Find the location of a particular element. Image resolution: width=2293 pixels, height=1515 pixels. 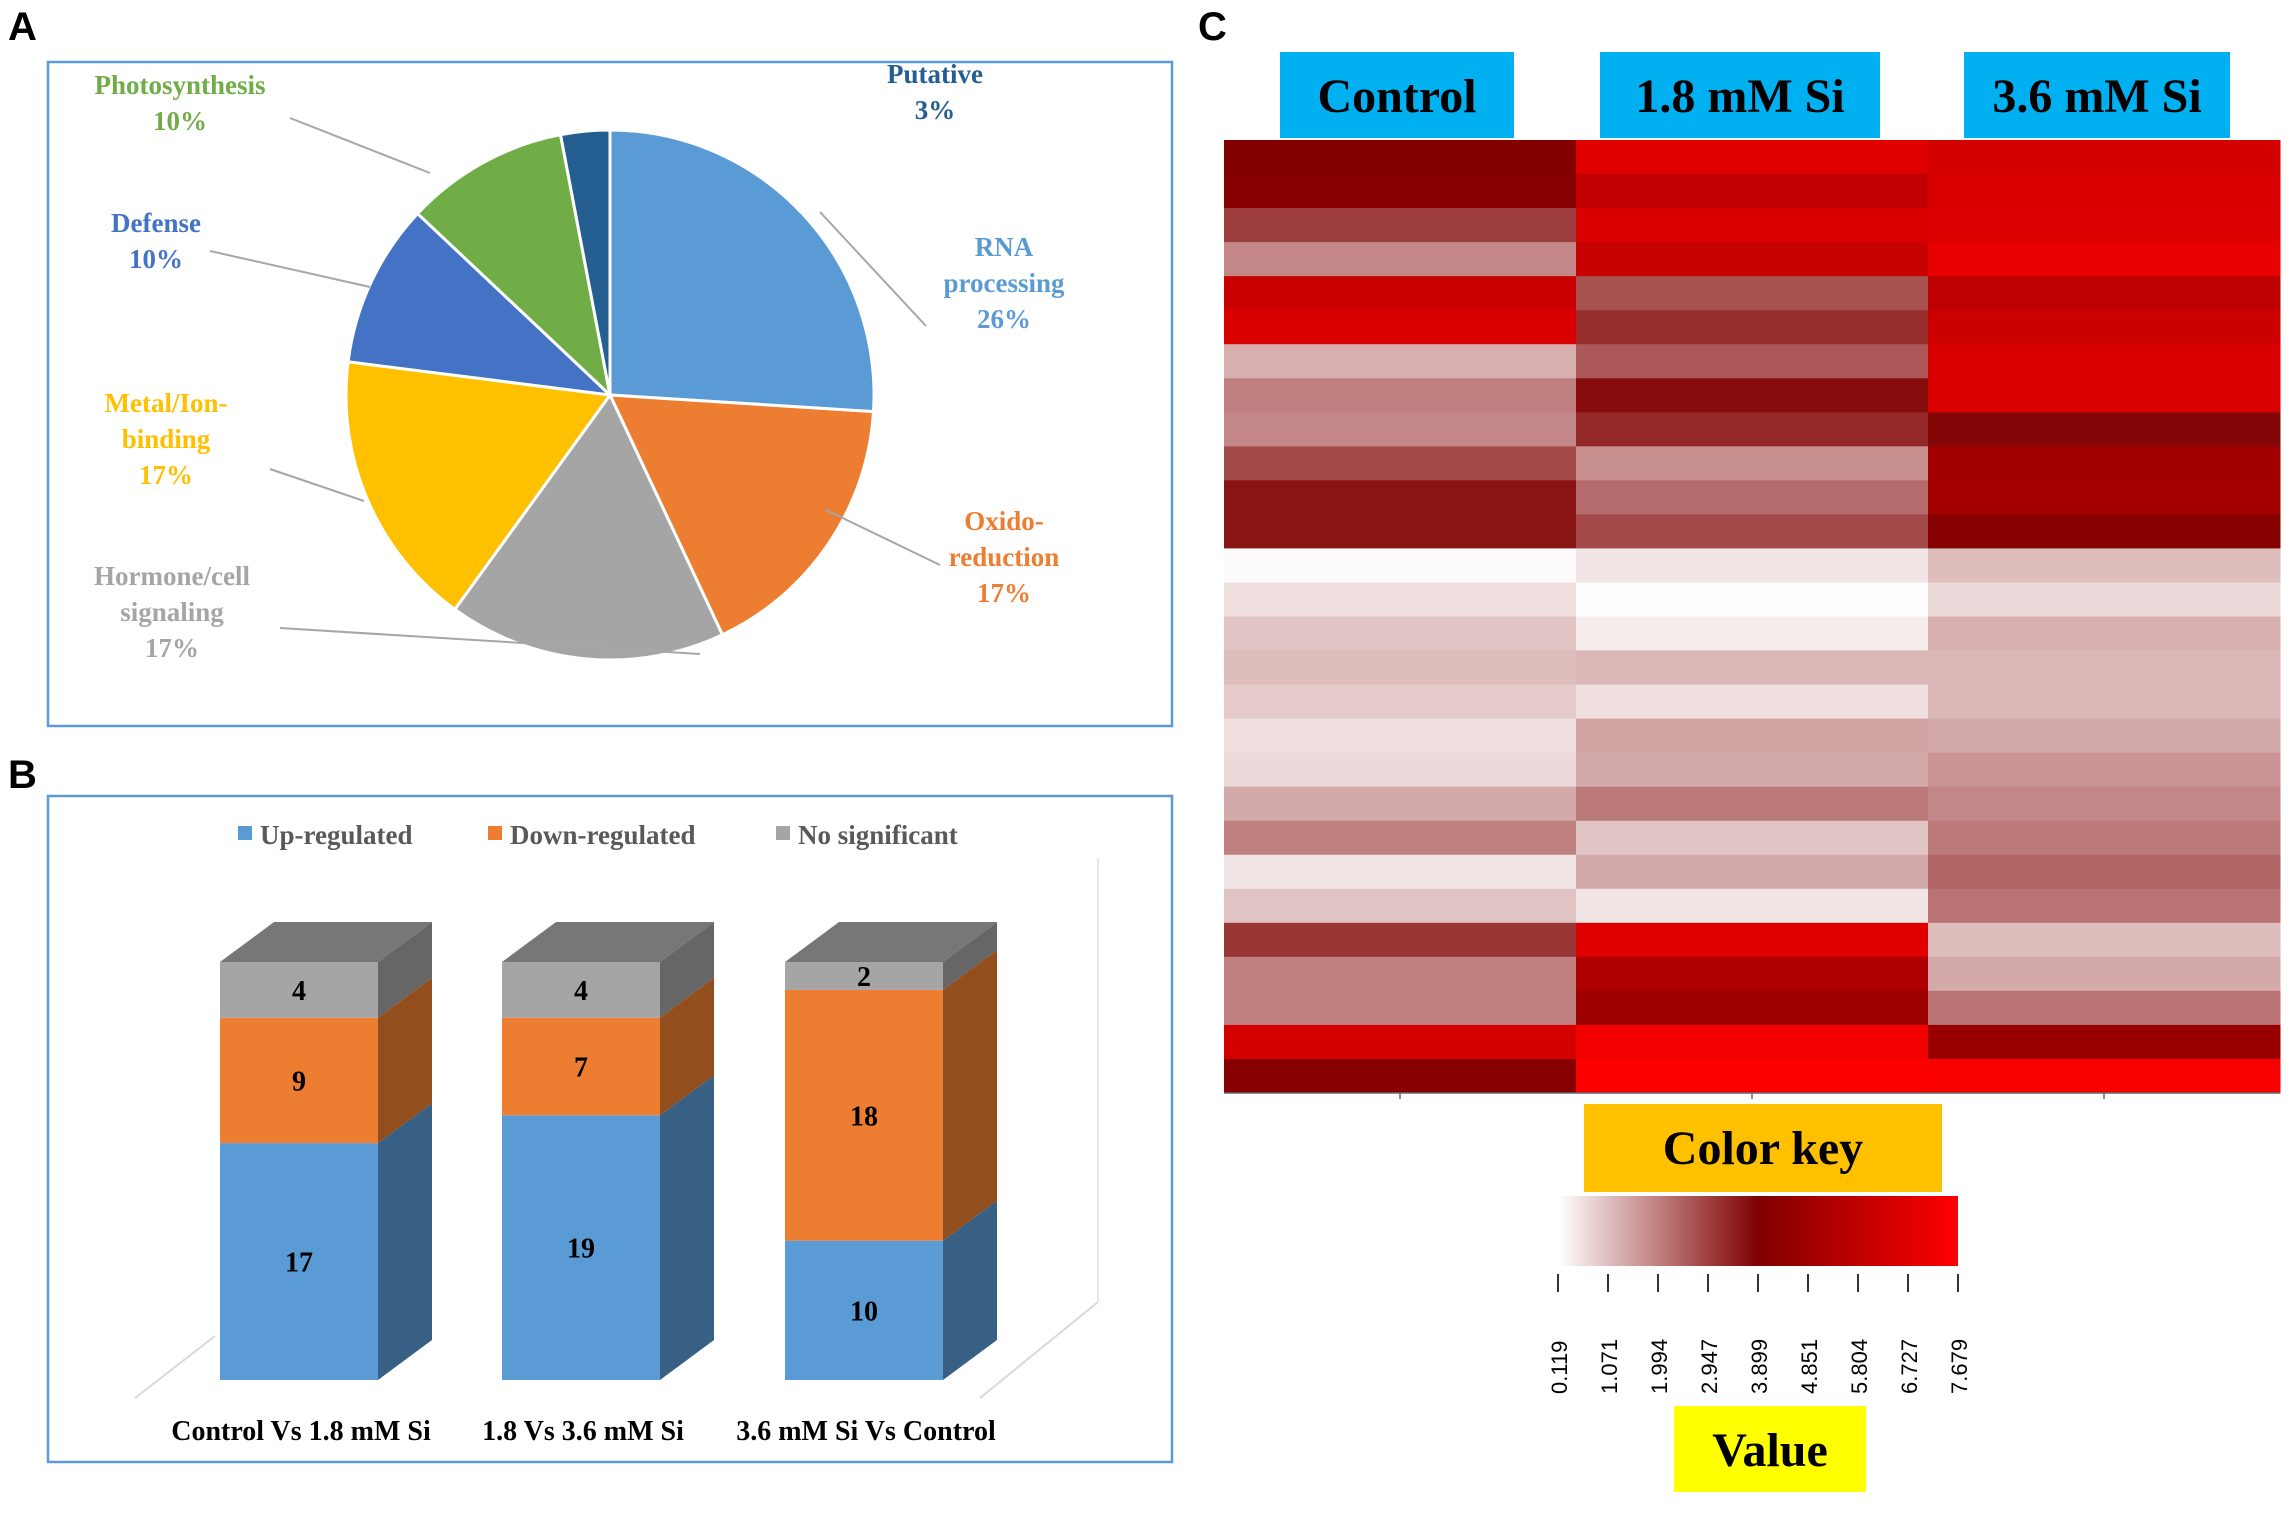

bar-value-label: 19 is located at coordinates (581, 1249).